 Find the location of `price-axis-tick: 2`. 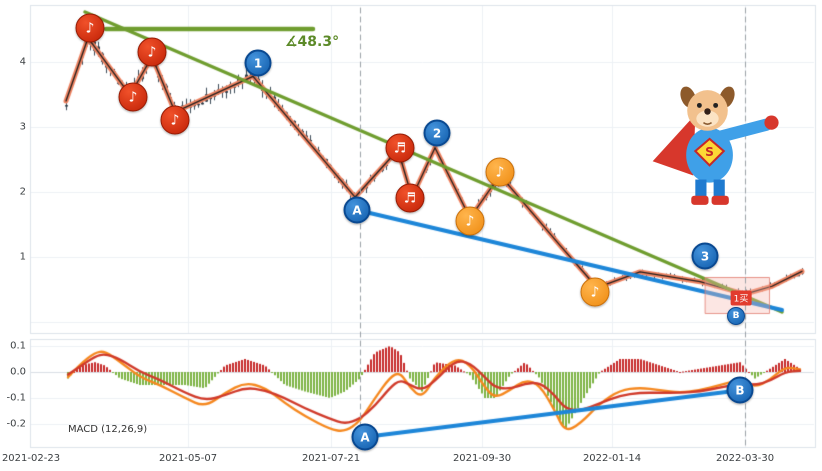

price-axis-tick: 2 is located at coordinates (22, 192).